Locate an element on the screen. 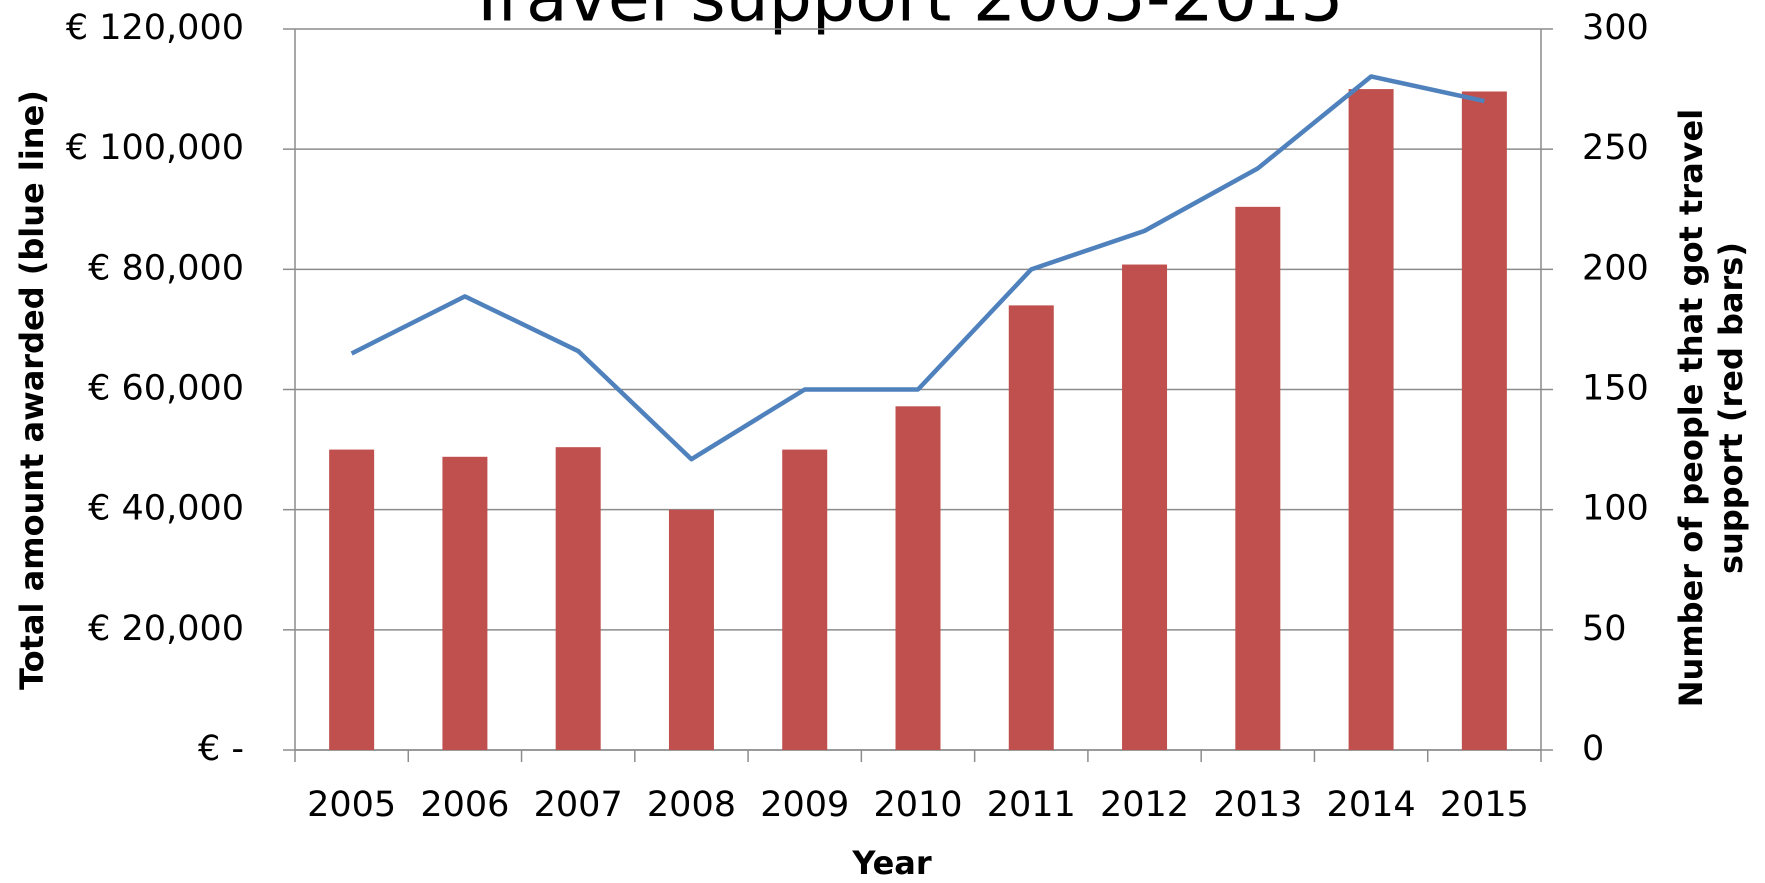 This screenshot has width=1765, height=883. x-tick-label: 2015 is located at coordinates (1484, 805).